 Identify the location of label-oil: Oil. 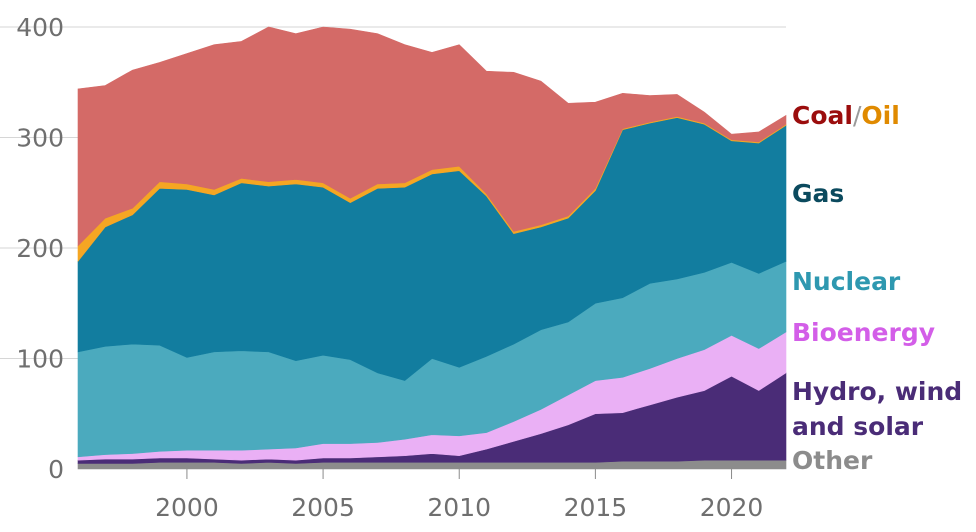
(880, 115).